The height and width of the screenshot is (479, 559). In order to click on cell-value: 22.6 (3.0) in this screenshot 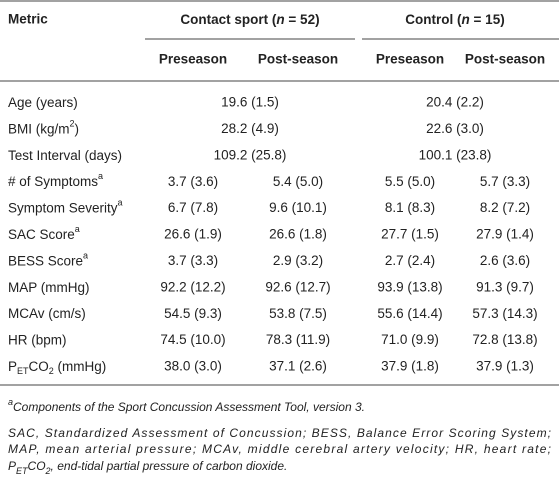, I will do `click(455, 128)`.